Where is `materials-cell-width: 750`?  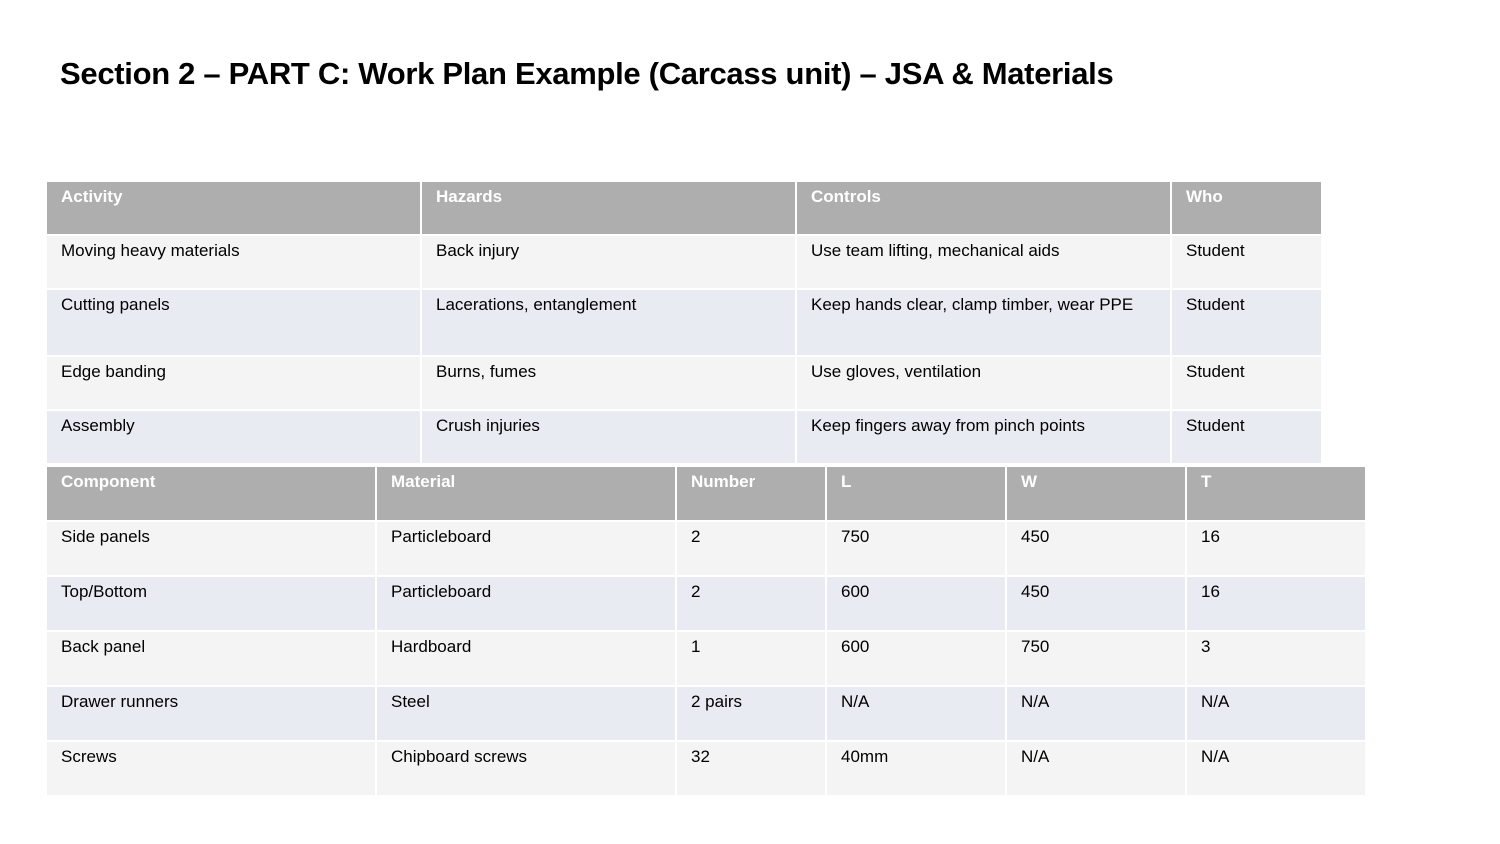 materials-cell-width: 750 is located at coordinates (1096, 658).